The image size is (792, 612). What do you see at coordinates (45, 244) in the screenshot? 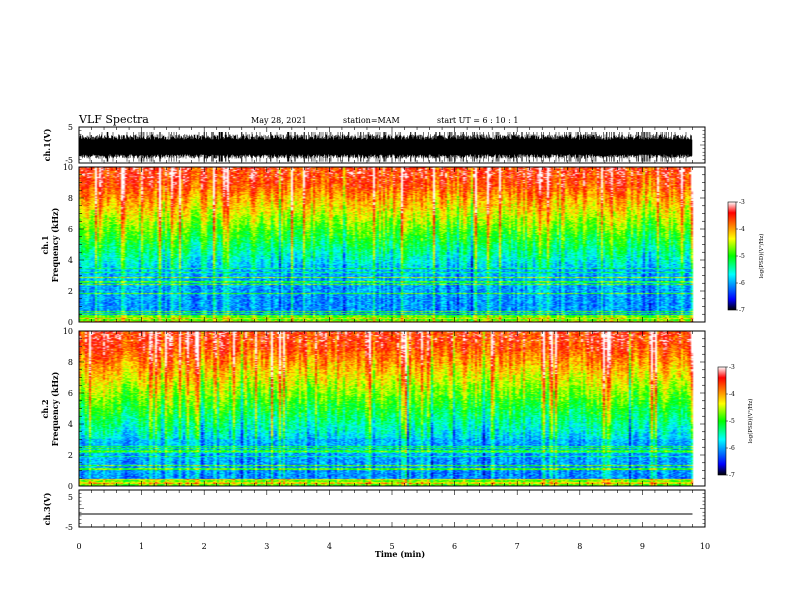
I see `ch1-spectrogram-channel-label: ch.1` at bounding box center [45, 244].